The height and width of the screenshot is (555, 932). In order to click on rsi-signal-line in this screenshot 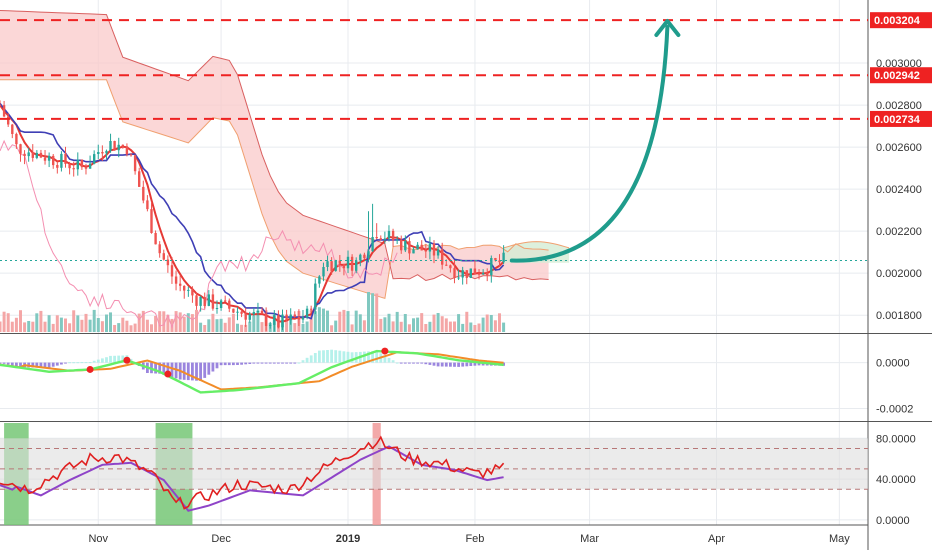, I will do `click(252, 478)`.